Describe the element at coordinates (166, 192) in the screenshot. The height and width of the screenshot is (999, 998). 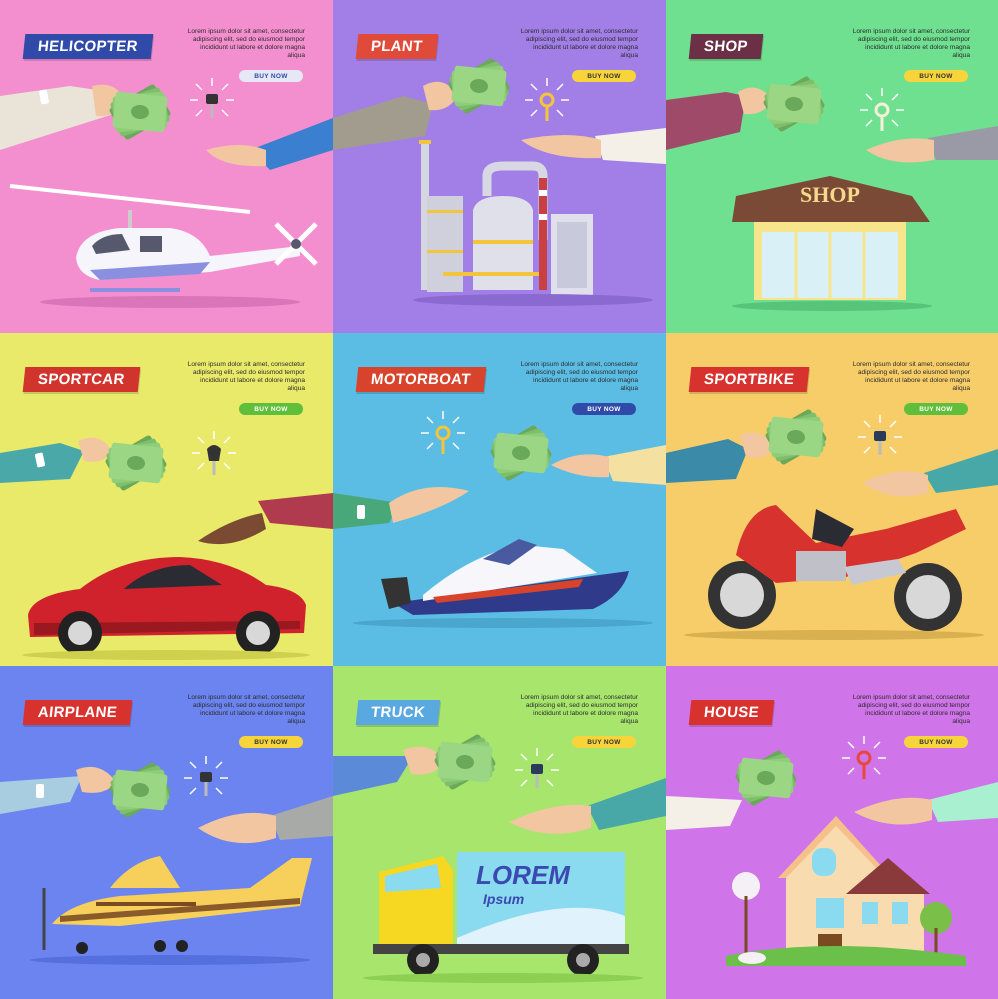
I see `helicopter-illustration` at that location.